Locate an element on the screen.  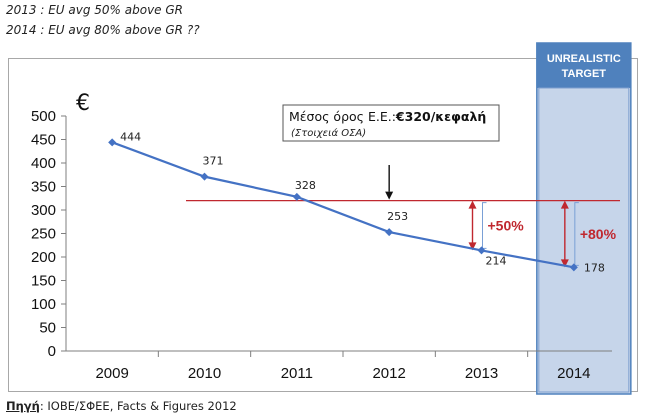
y-tick-label: 250 is located at coordinates (43, 234).